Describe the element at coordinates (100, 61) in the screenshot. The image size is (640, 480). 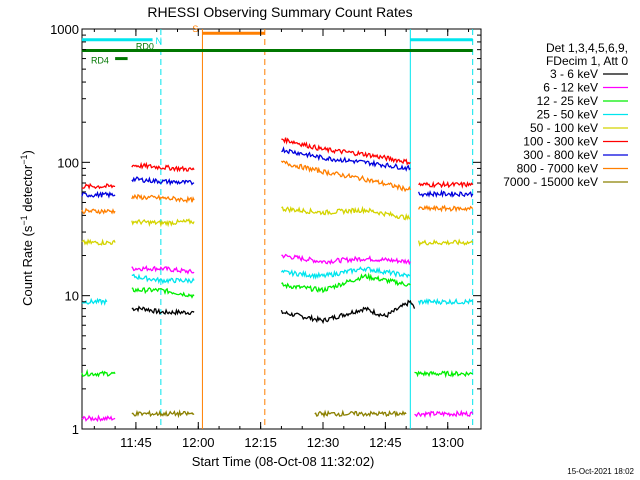
I see `flag-rd4-label: RD4` at that location.